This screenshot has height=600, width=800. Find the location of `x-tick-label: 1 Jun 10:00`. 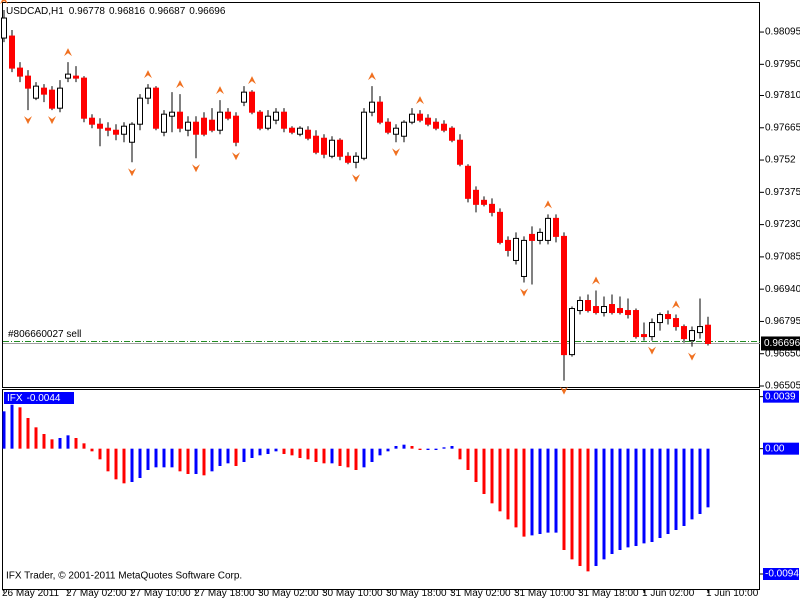

x-tick-label: 1 Jun 10:00 is located at coordinates (732, 593).